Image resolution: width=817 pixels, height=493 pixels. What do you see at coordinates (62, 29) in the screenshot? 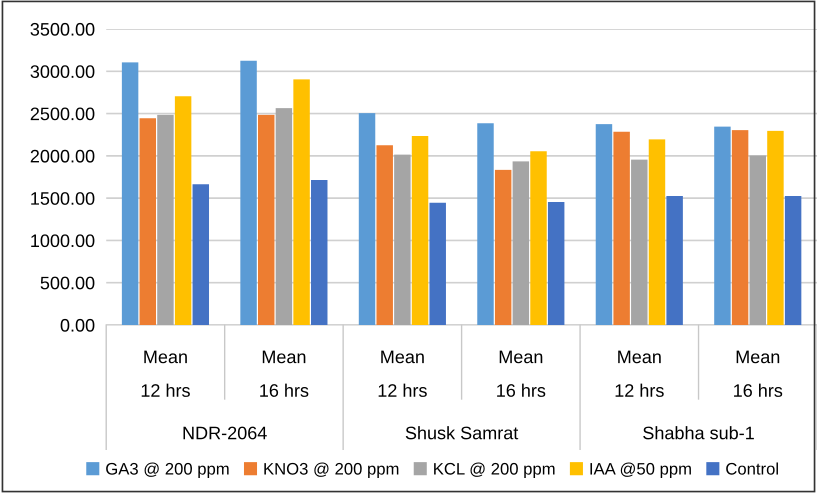
I see `y-tick-label: 3500.00` at bounding box center [62, 29].